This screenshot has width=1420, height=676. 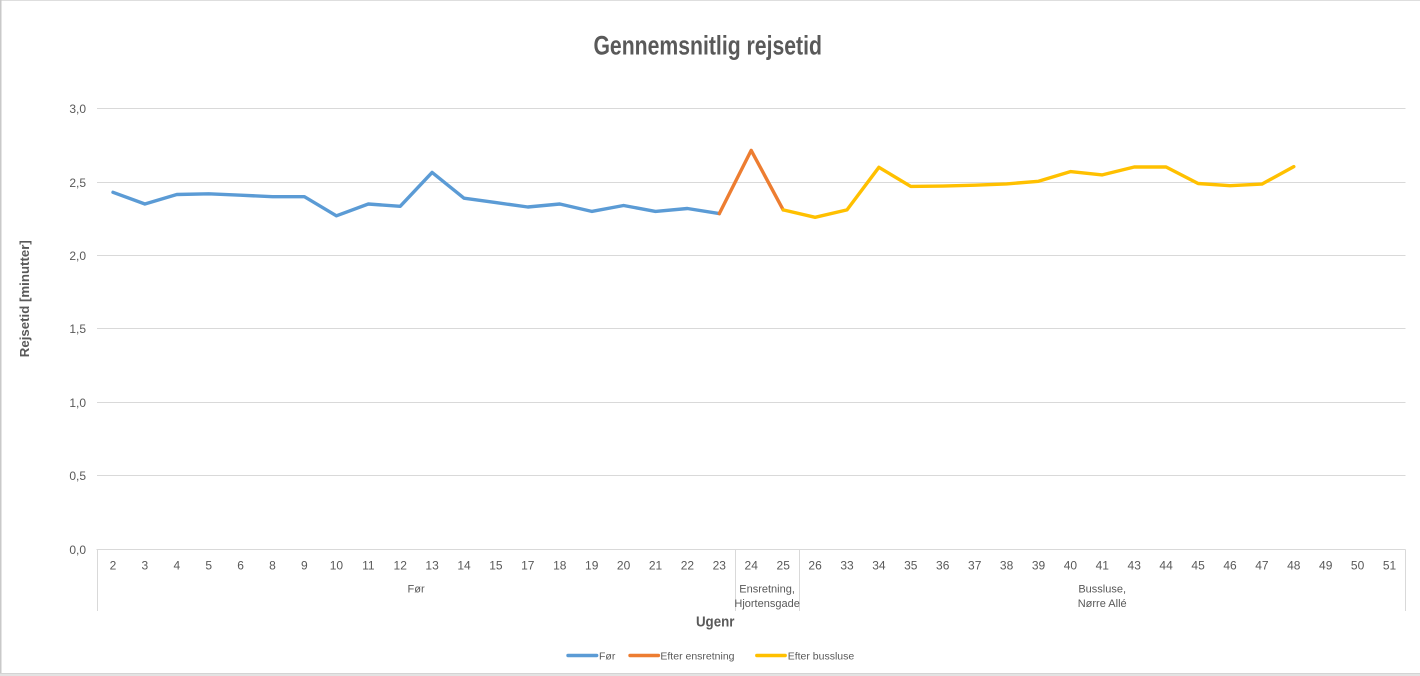 I want to click on svg-text: 51, so click(x=1390, y=566).